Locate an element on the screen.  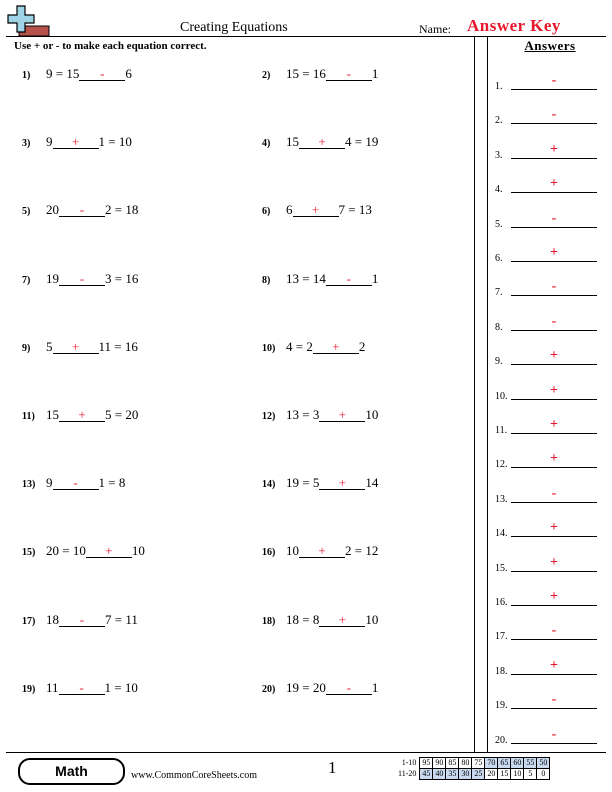
problem-number: 4) is located at coordinates (266, 144).